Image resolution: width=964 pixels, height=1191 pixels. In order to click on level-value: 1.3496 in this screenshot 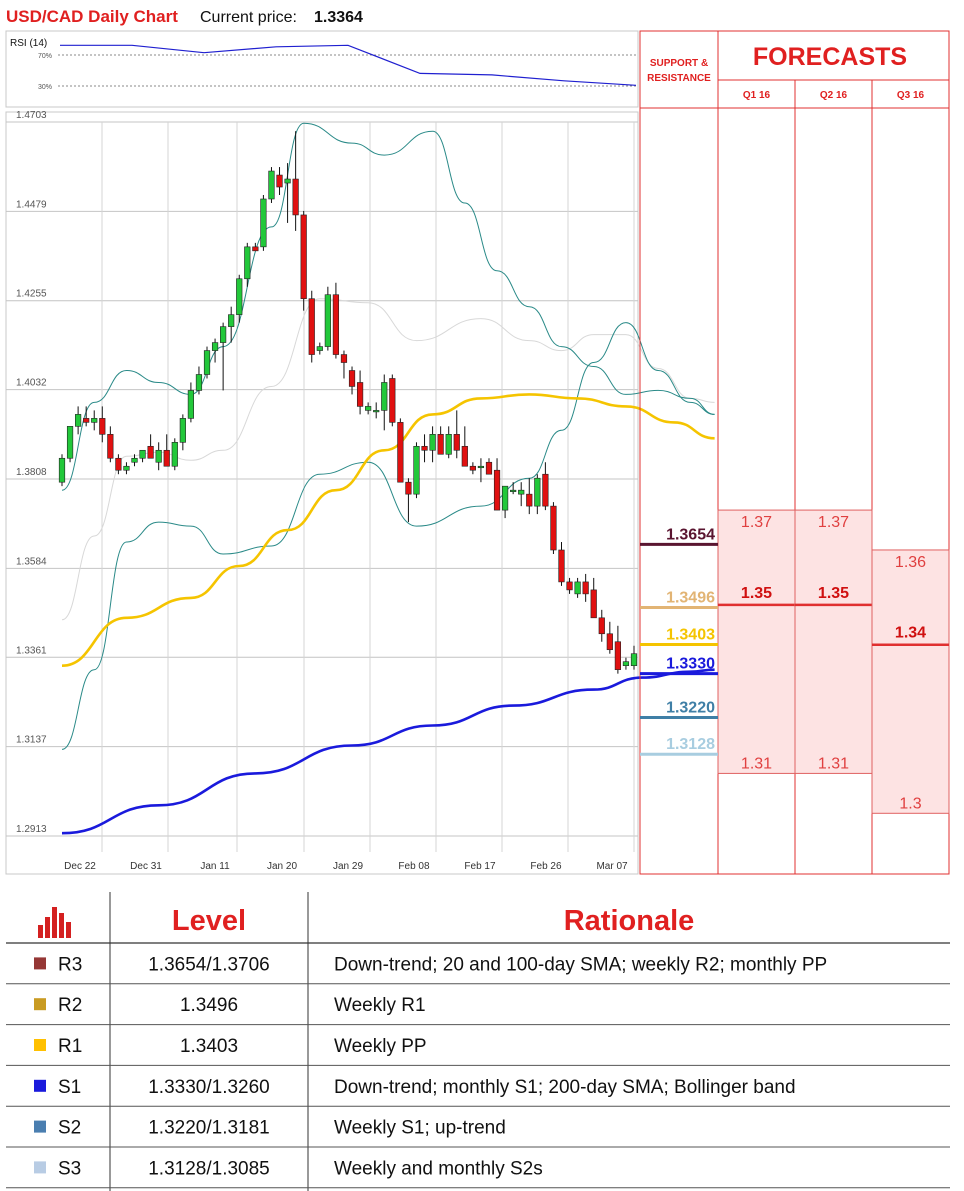, I will do `click(209, 1005)`.